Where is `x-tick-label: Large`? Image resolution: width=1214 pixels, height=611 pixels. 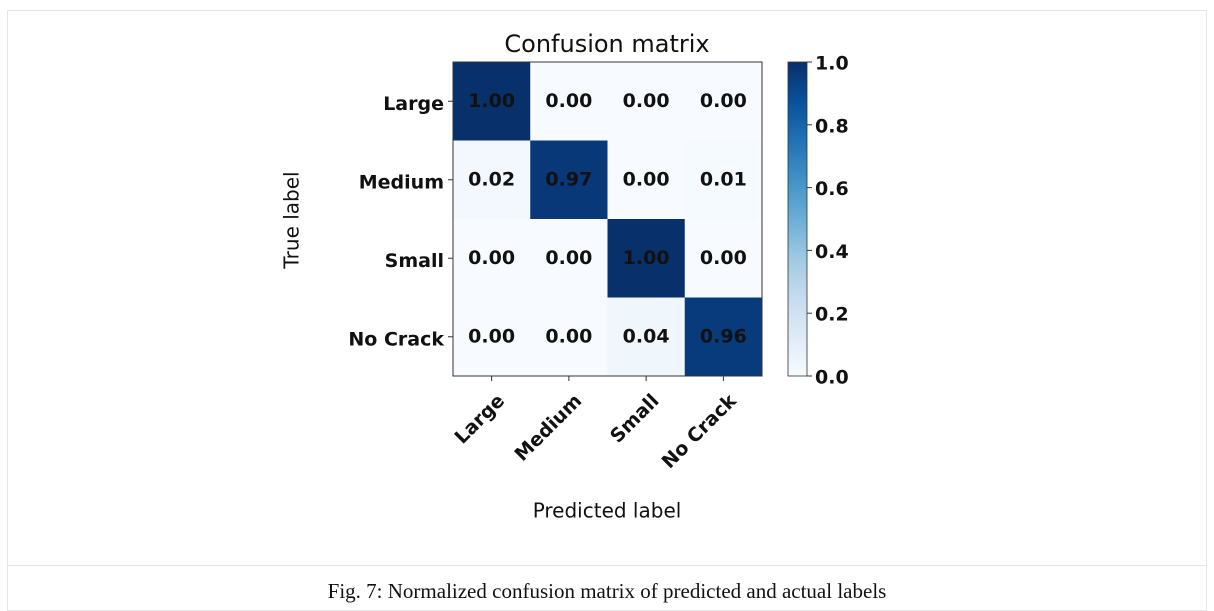 x-tick-label: Large is located at coordinates (480, 419).